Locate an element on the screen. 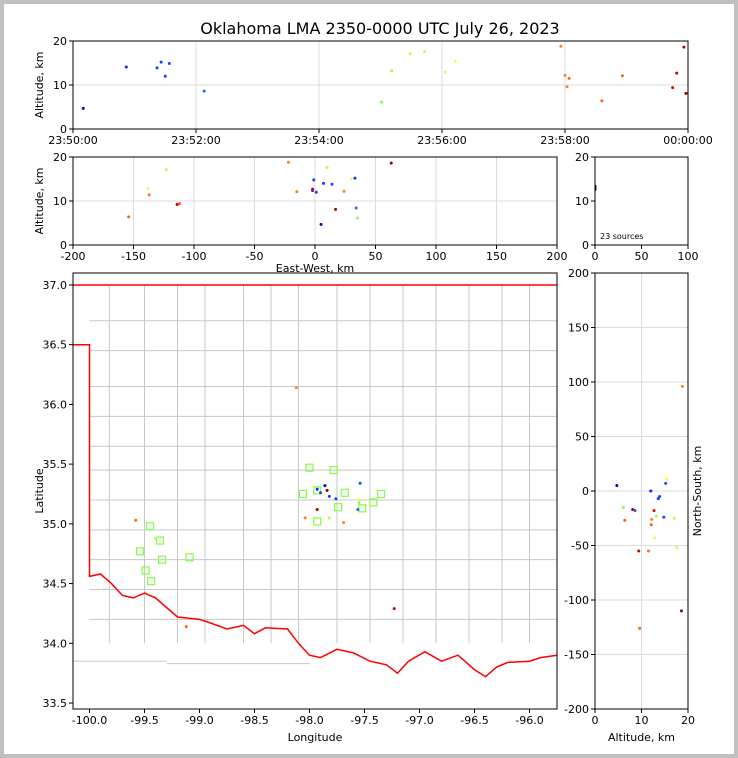 This screenshot has height=758, width=738. x-tick-label: 150 is located at coordinates (496, 256).